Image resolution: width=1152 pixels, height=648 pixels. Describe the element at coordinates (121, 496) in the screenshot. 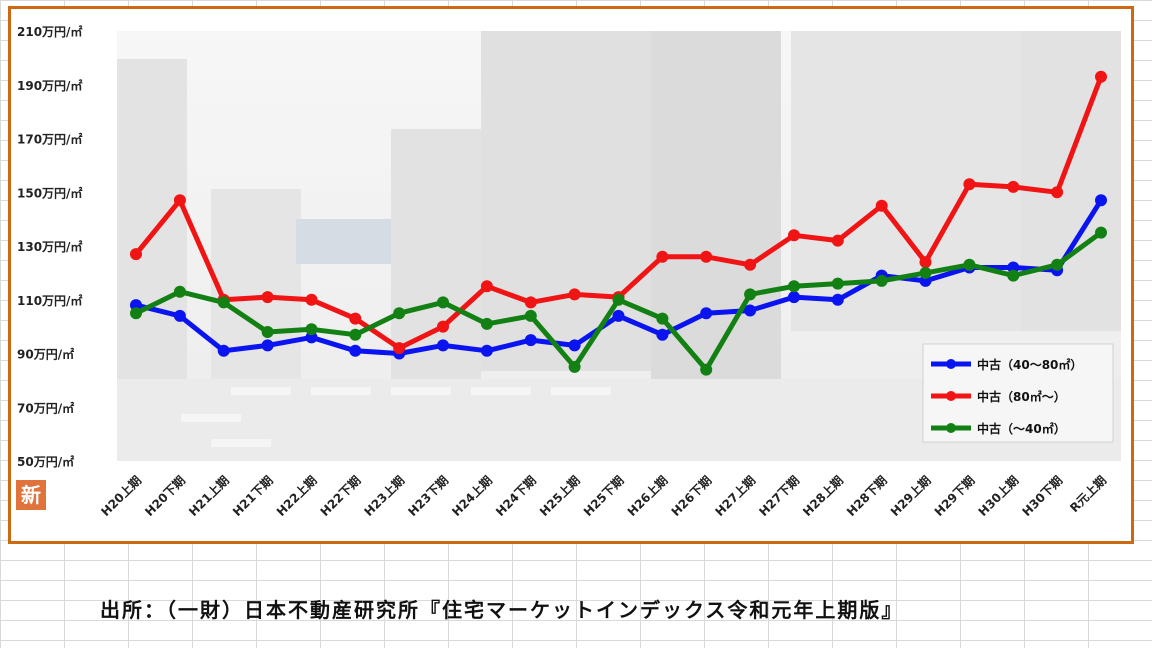

I see `x-tick-label: H20上期` at that location.